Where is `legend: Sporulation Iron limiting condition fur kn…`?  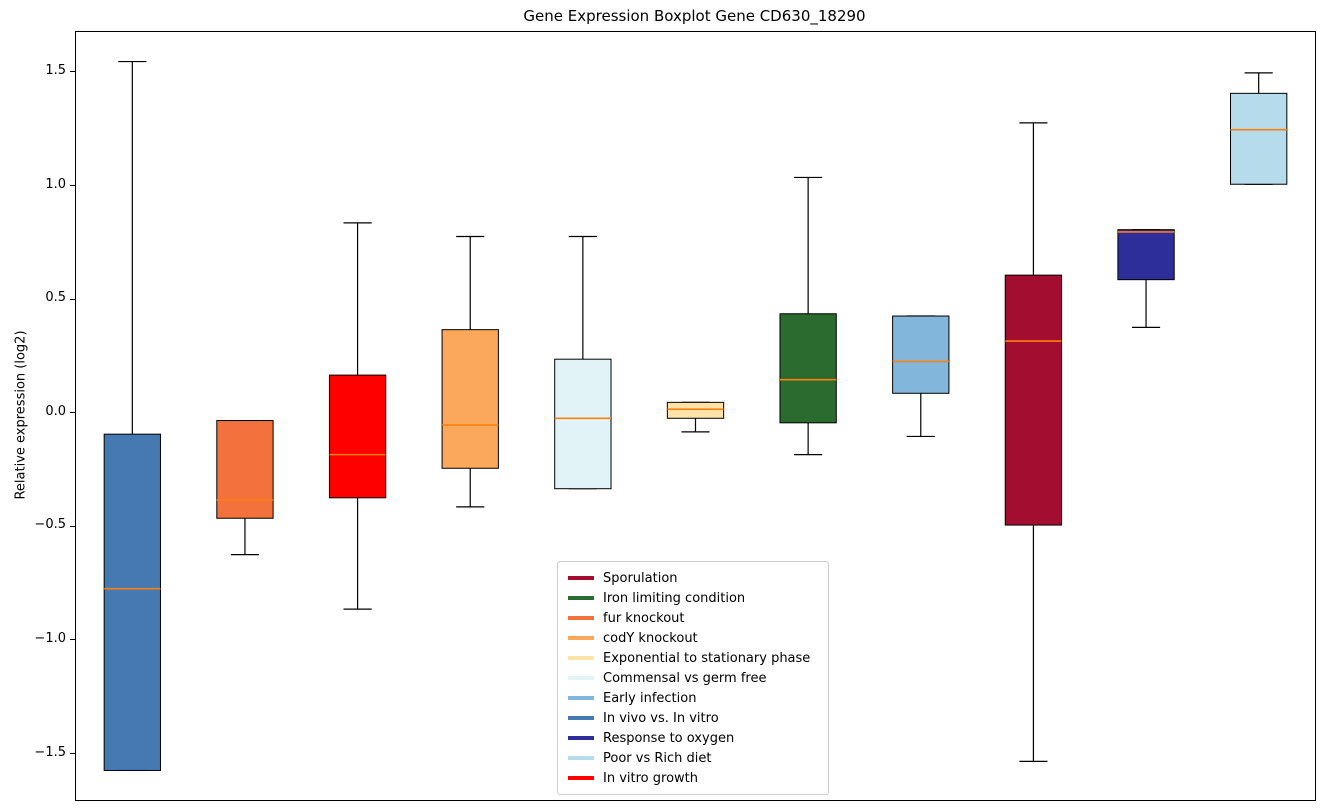 legend: Sporulation Iron limiting condition fur kn… is located at coordinates (693, 678).